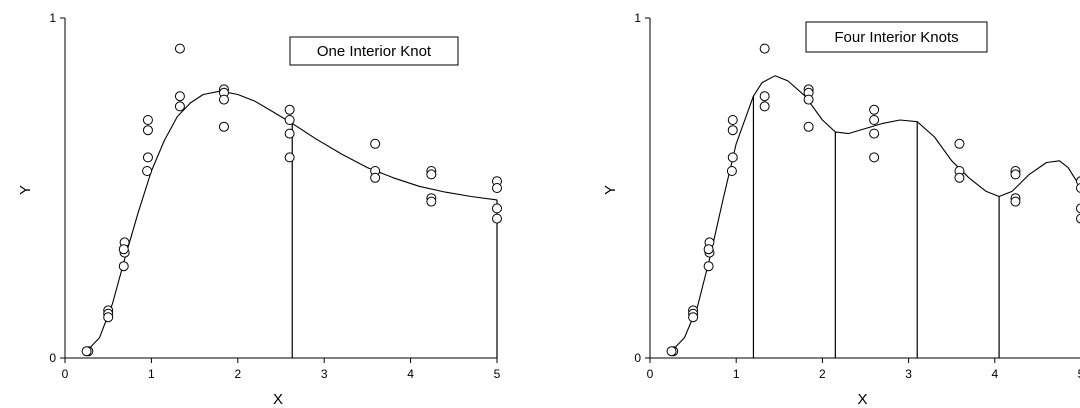  I want to click on chart-title: One Interior Knot, so click(374, 51).